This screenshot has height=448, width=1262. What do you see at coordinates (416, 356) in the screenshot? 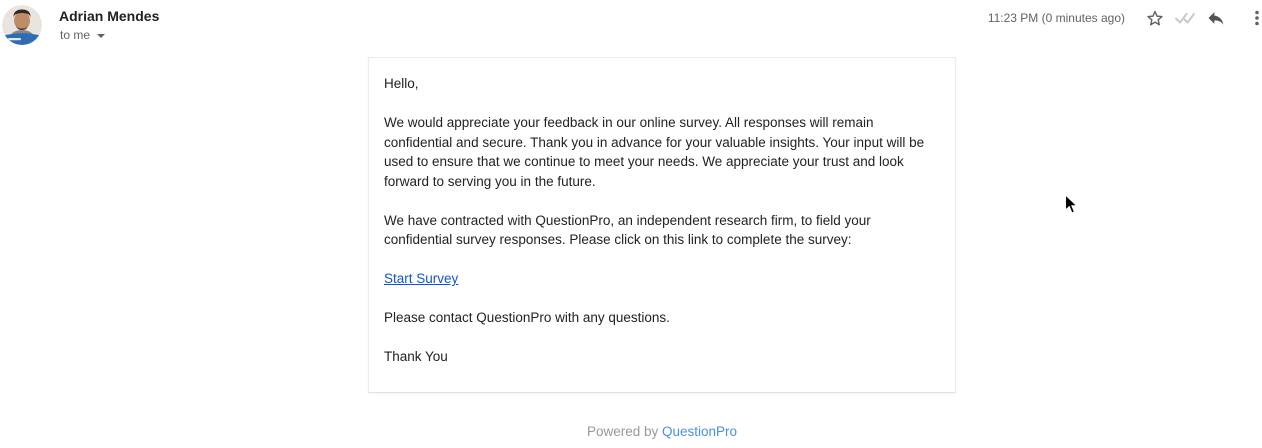
I see `signoff-text: Thank You` at bounding box center [416, 356].